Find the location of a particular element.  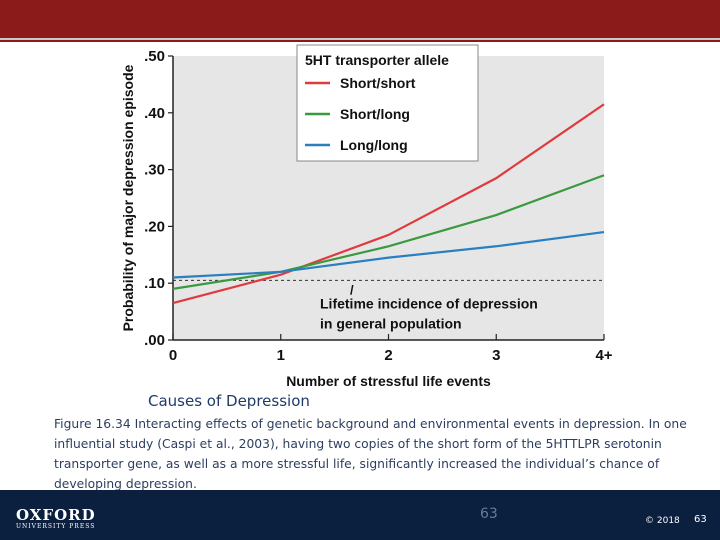

footer-bar is located at coordinates (360, 515).